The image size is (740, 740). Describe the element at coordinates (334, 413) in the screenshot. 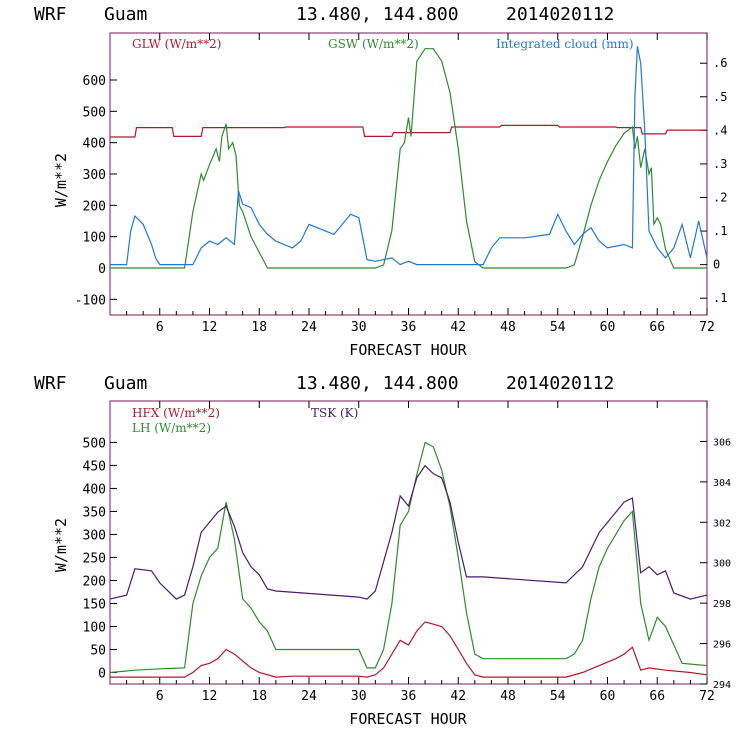

I see `chart-2-legend-tsk: TSK (K)` at that location.